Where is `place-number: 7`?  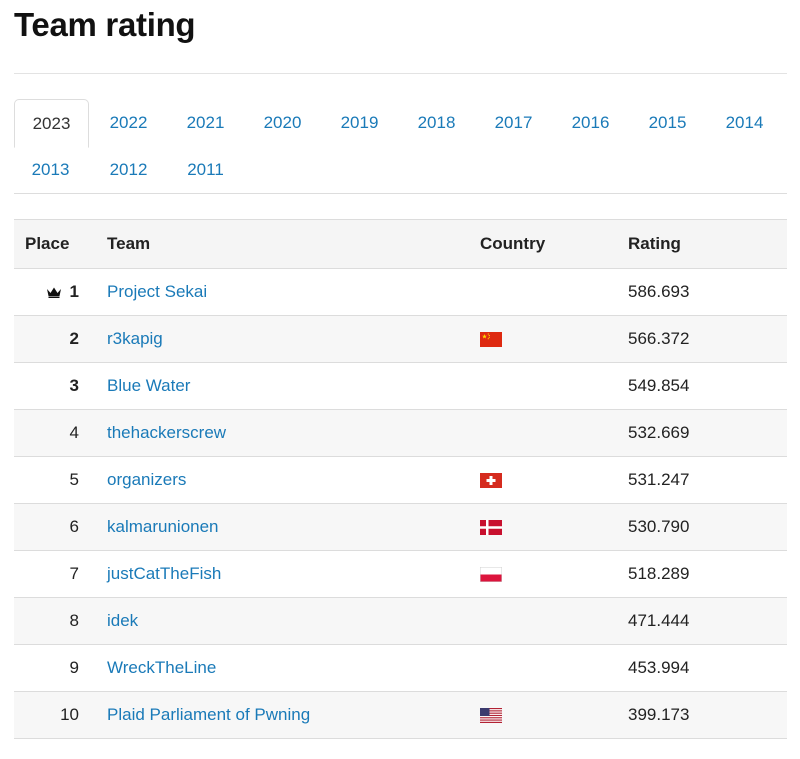 place-number: 7 is located at coordinates (53, 574).